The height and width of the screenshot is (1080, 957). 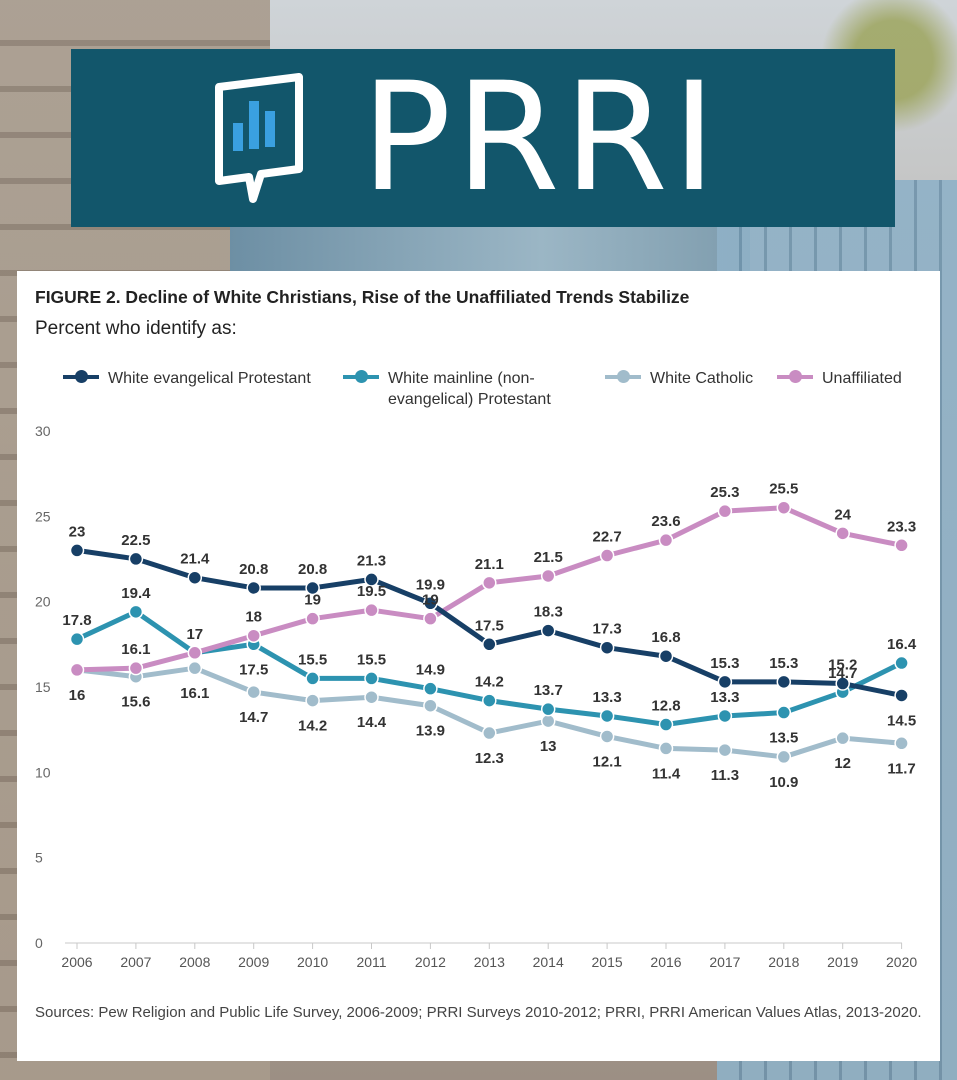 What do you see at coordinates (783, 782) in the screenshot?
I see `data-label-catholic: 10.9` at bounding box center [783, 782].